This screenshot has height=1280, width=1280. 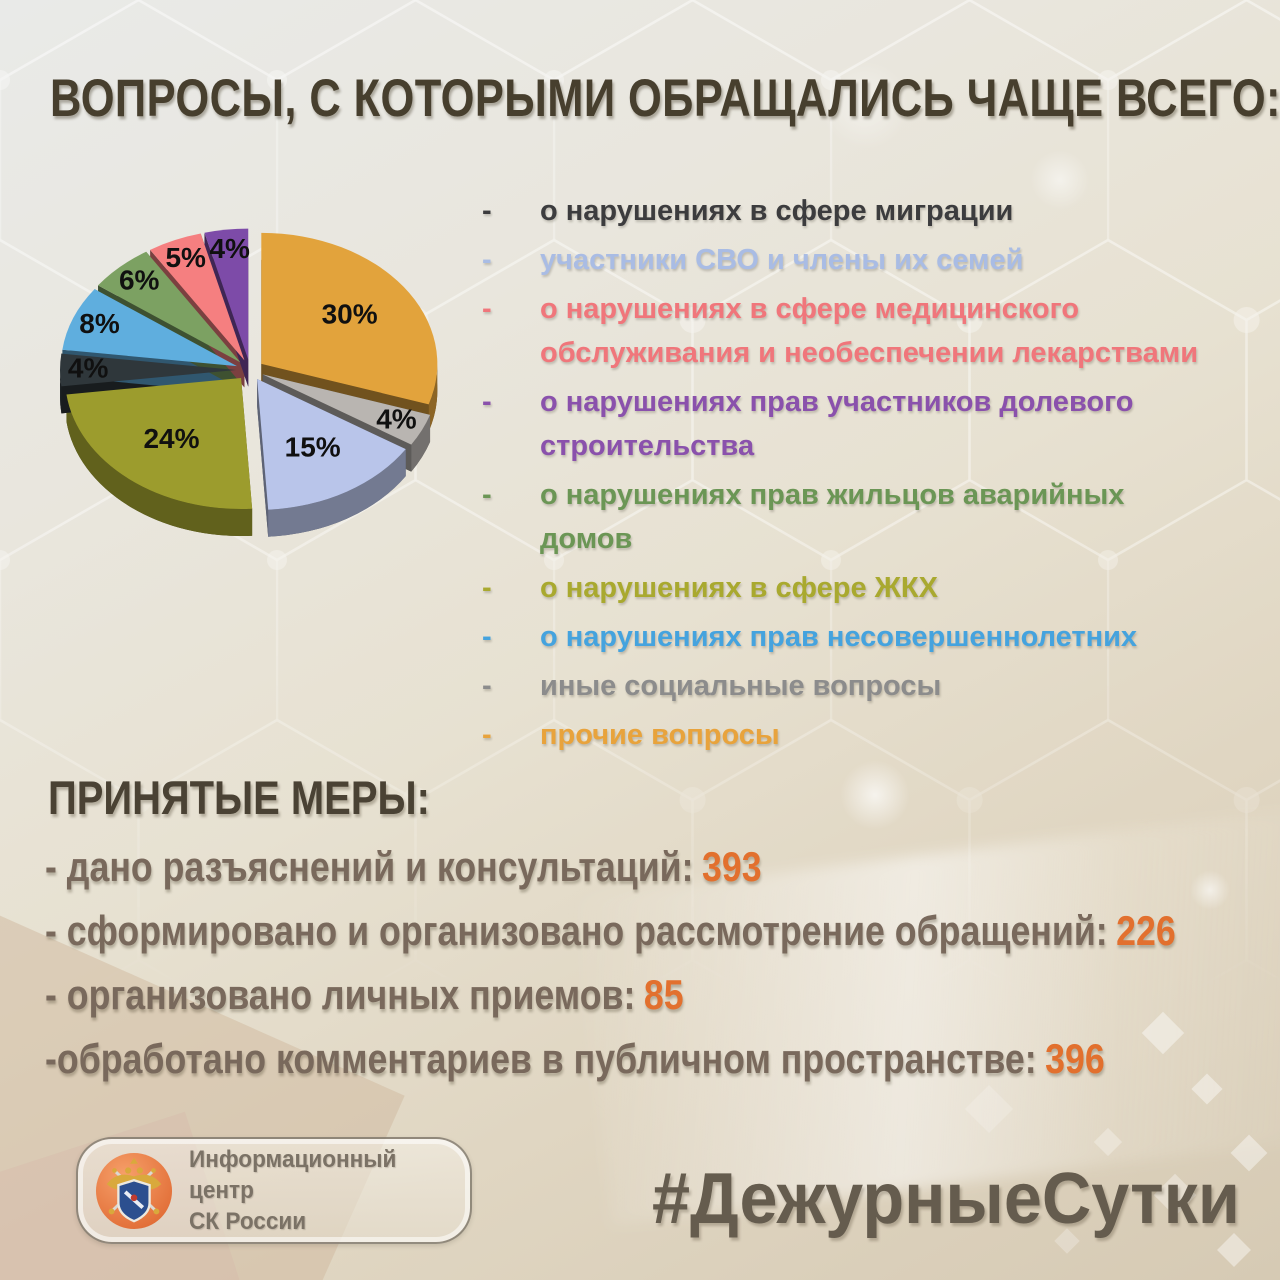 I want to click on measure-value: 396, so click(x=1075, y=1058).